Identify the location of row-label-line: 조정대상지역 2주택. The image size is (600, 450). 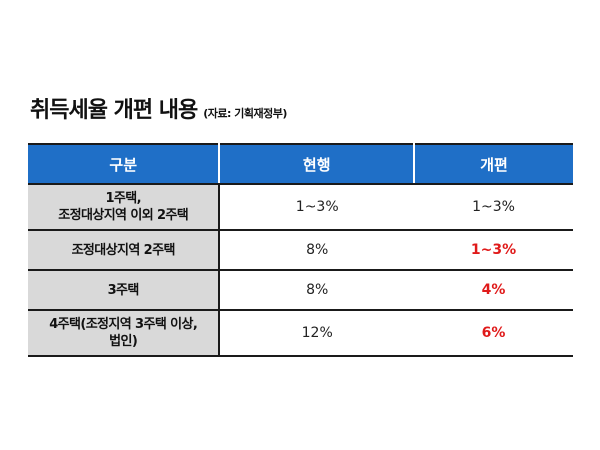
(123, 250).